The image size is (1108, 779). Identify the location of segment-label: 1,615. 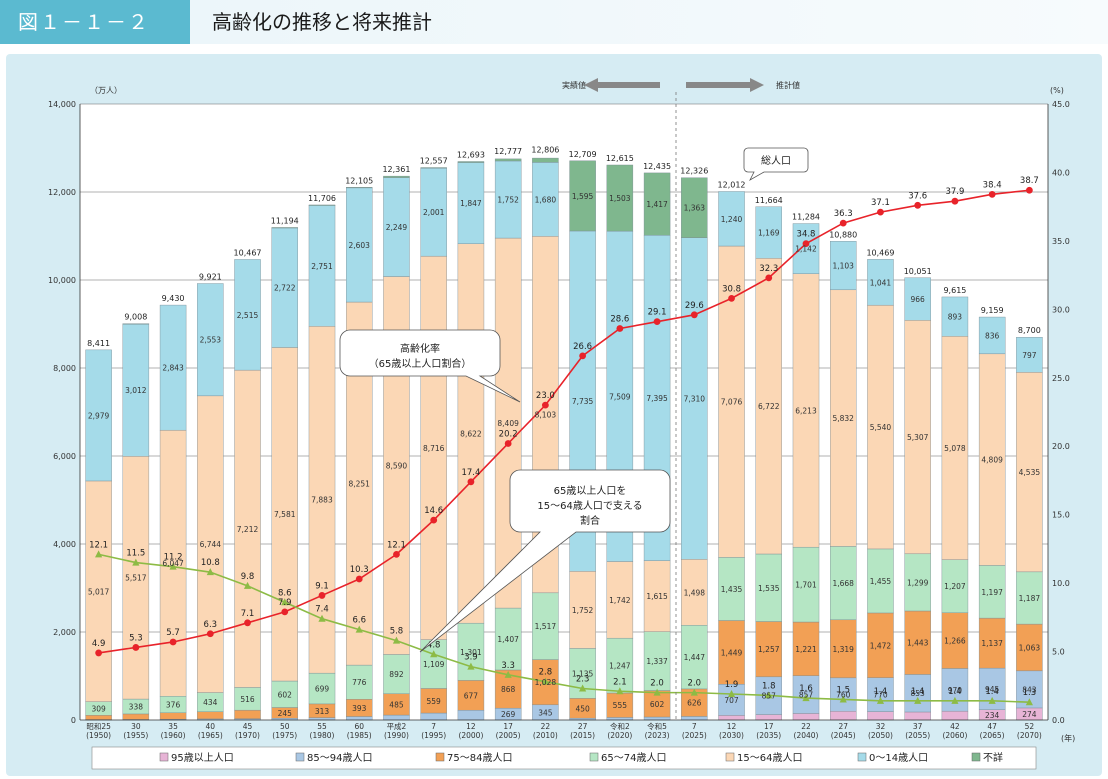
(657, 596).